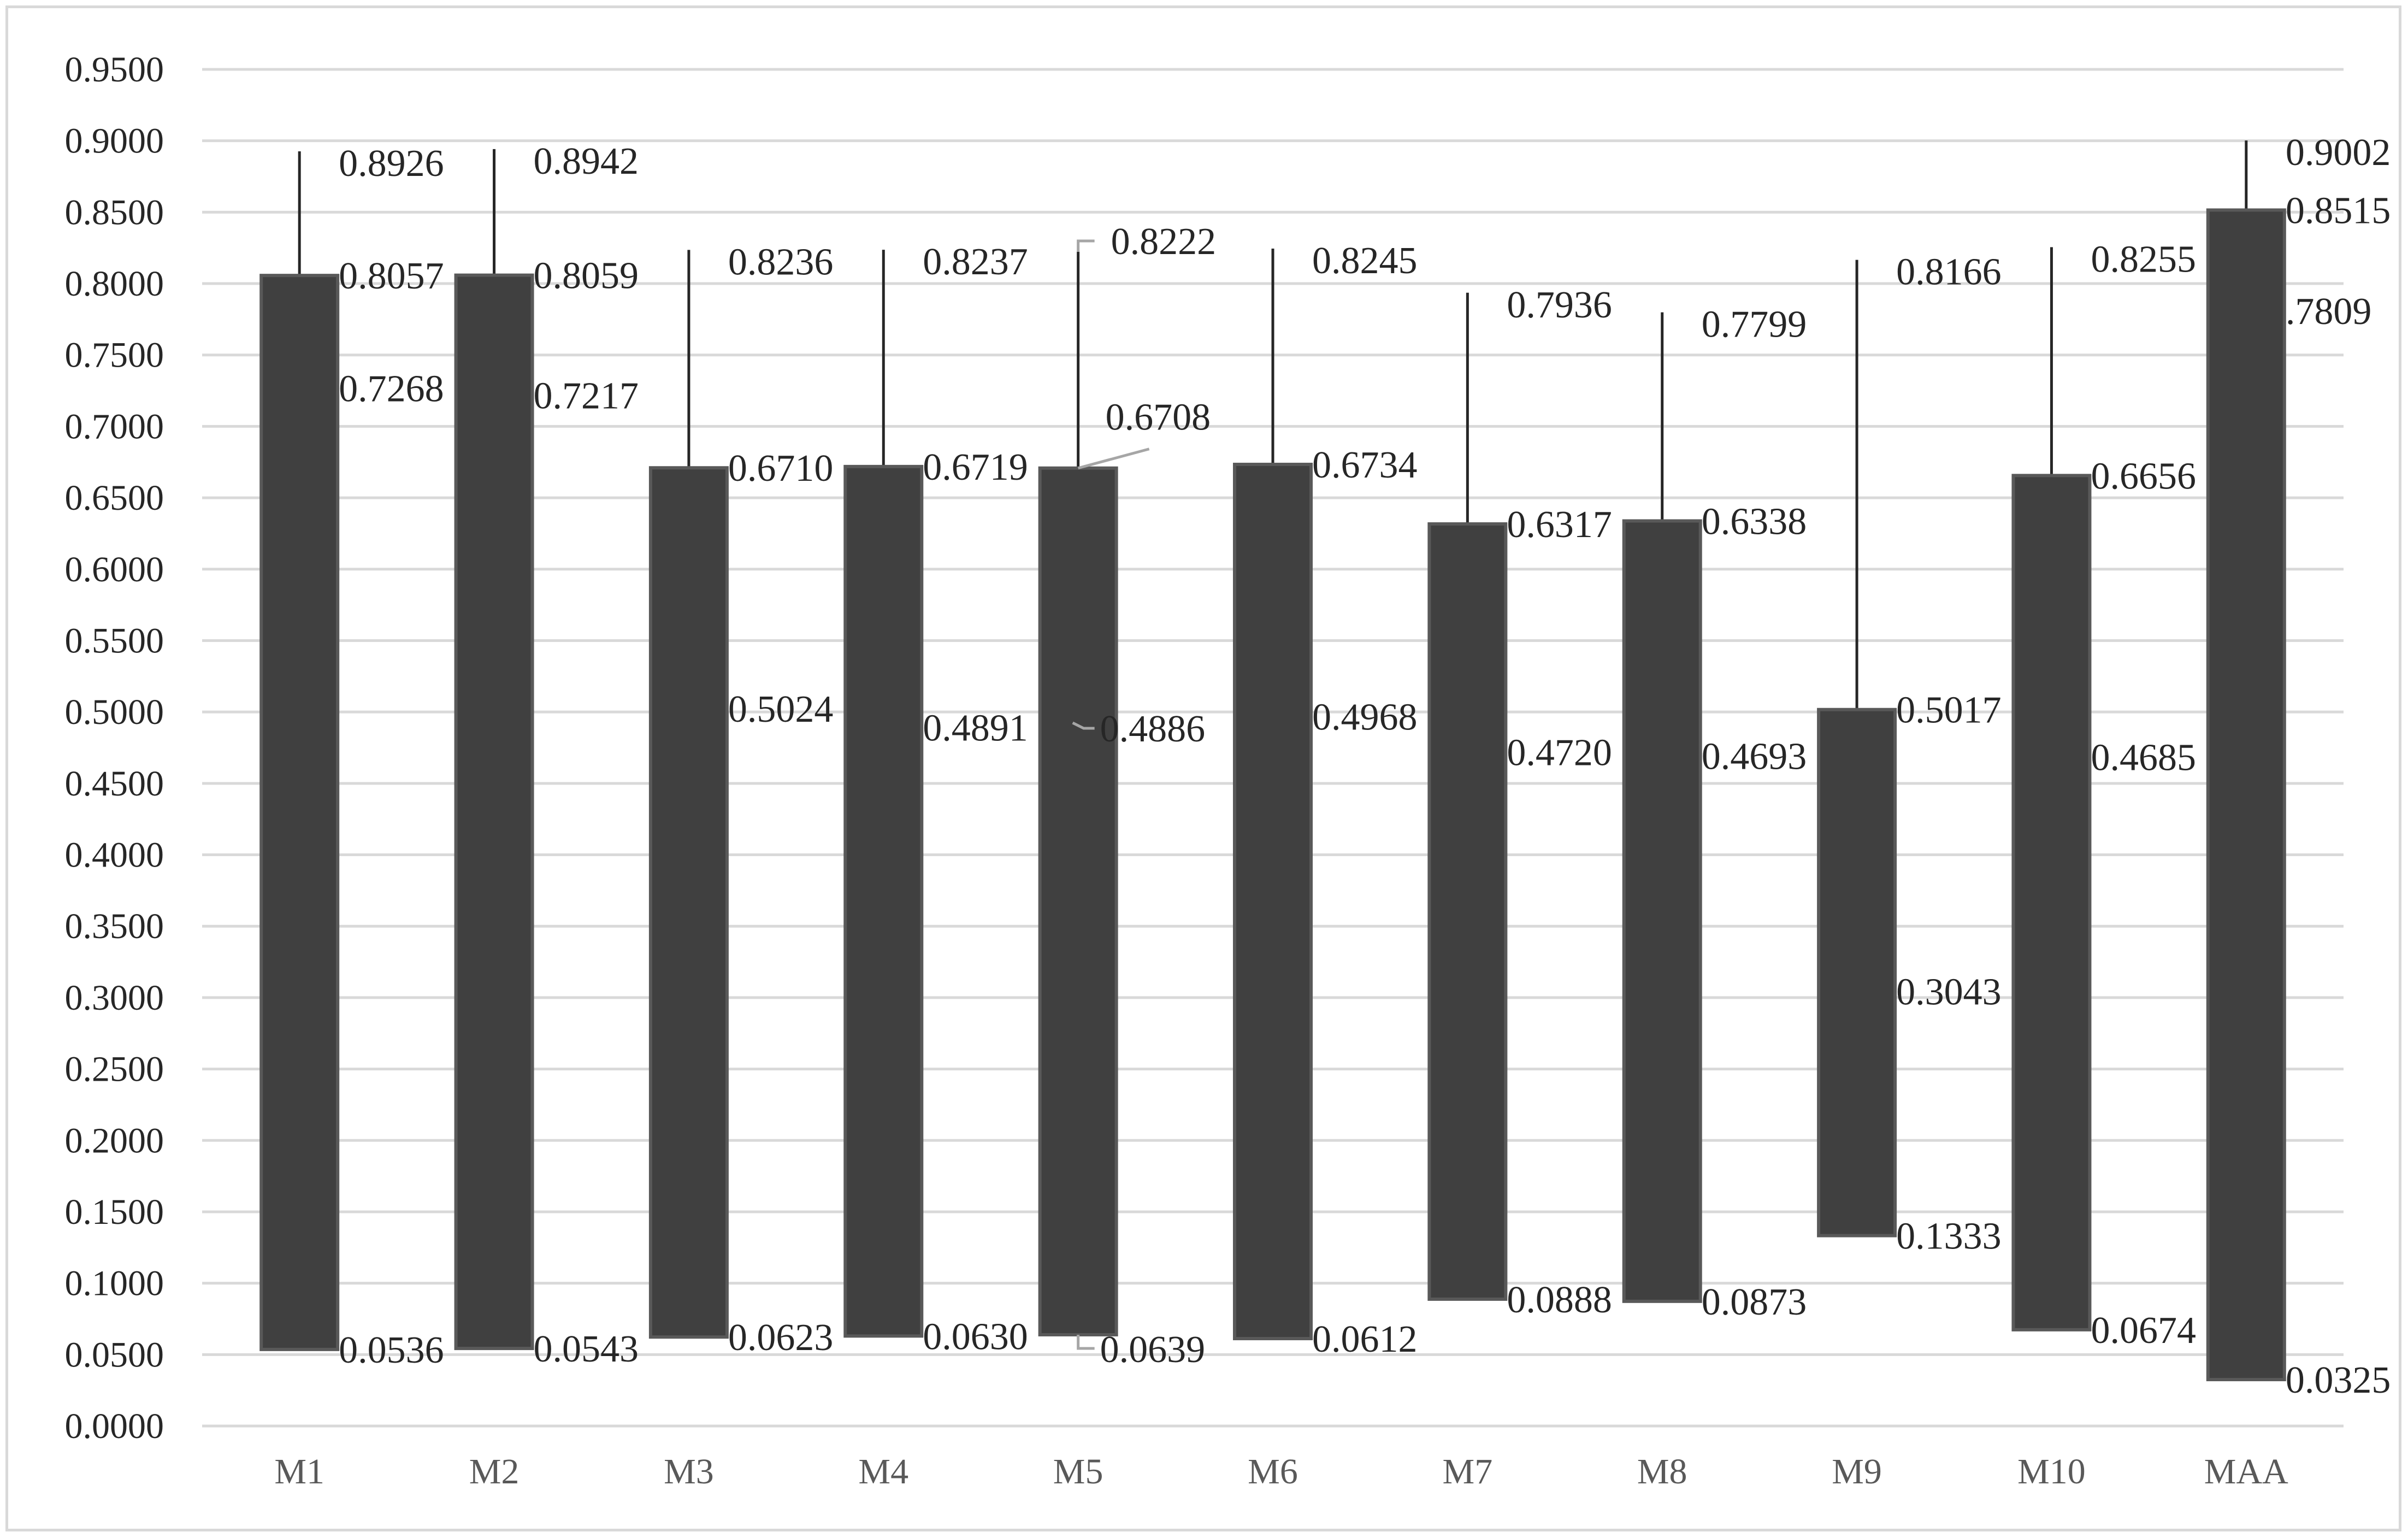 This screenshot has width=2408, height=1538. What do you see at coordinates (975, 262) in the screenshot?
I see `data-label-high: 0.8237` at bounding box center [975, 262].